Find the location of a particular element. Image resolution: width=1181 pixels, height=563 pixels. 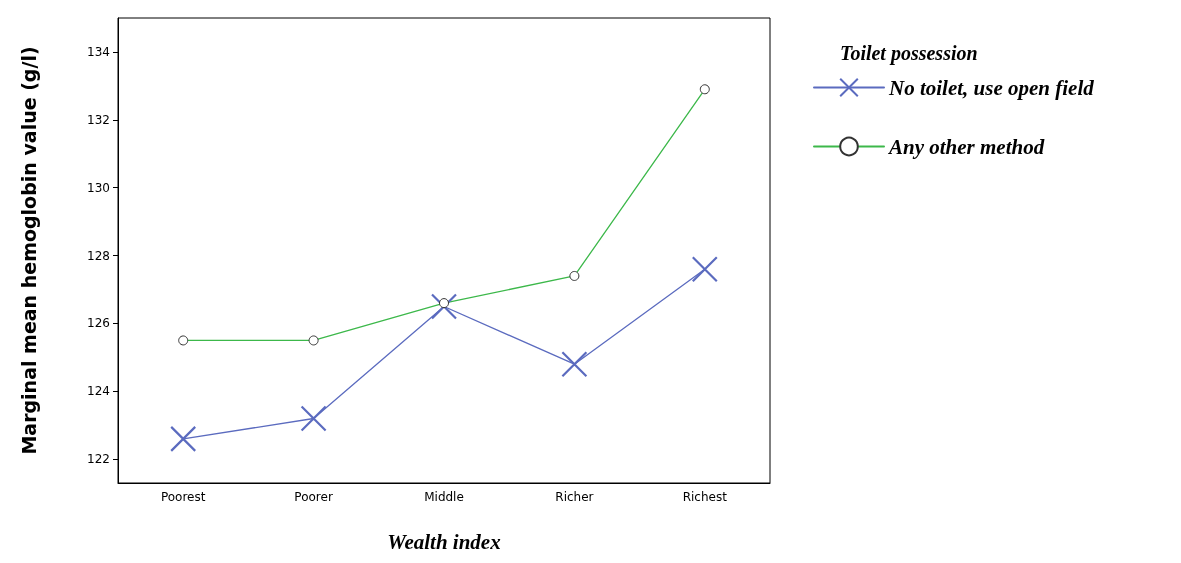

x-tick-label: Poorer is located at coordinates (313, 497).